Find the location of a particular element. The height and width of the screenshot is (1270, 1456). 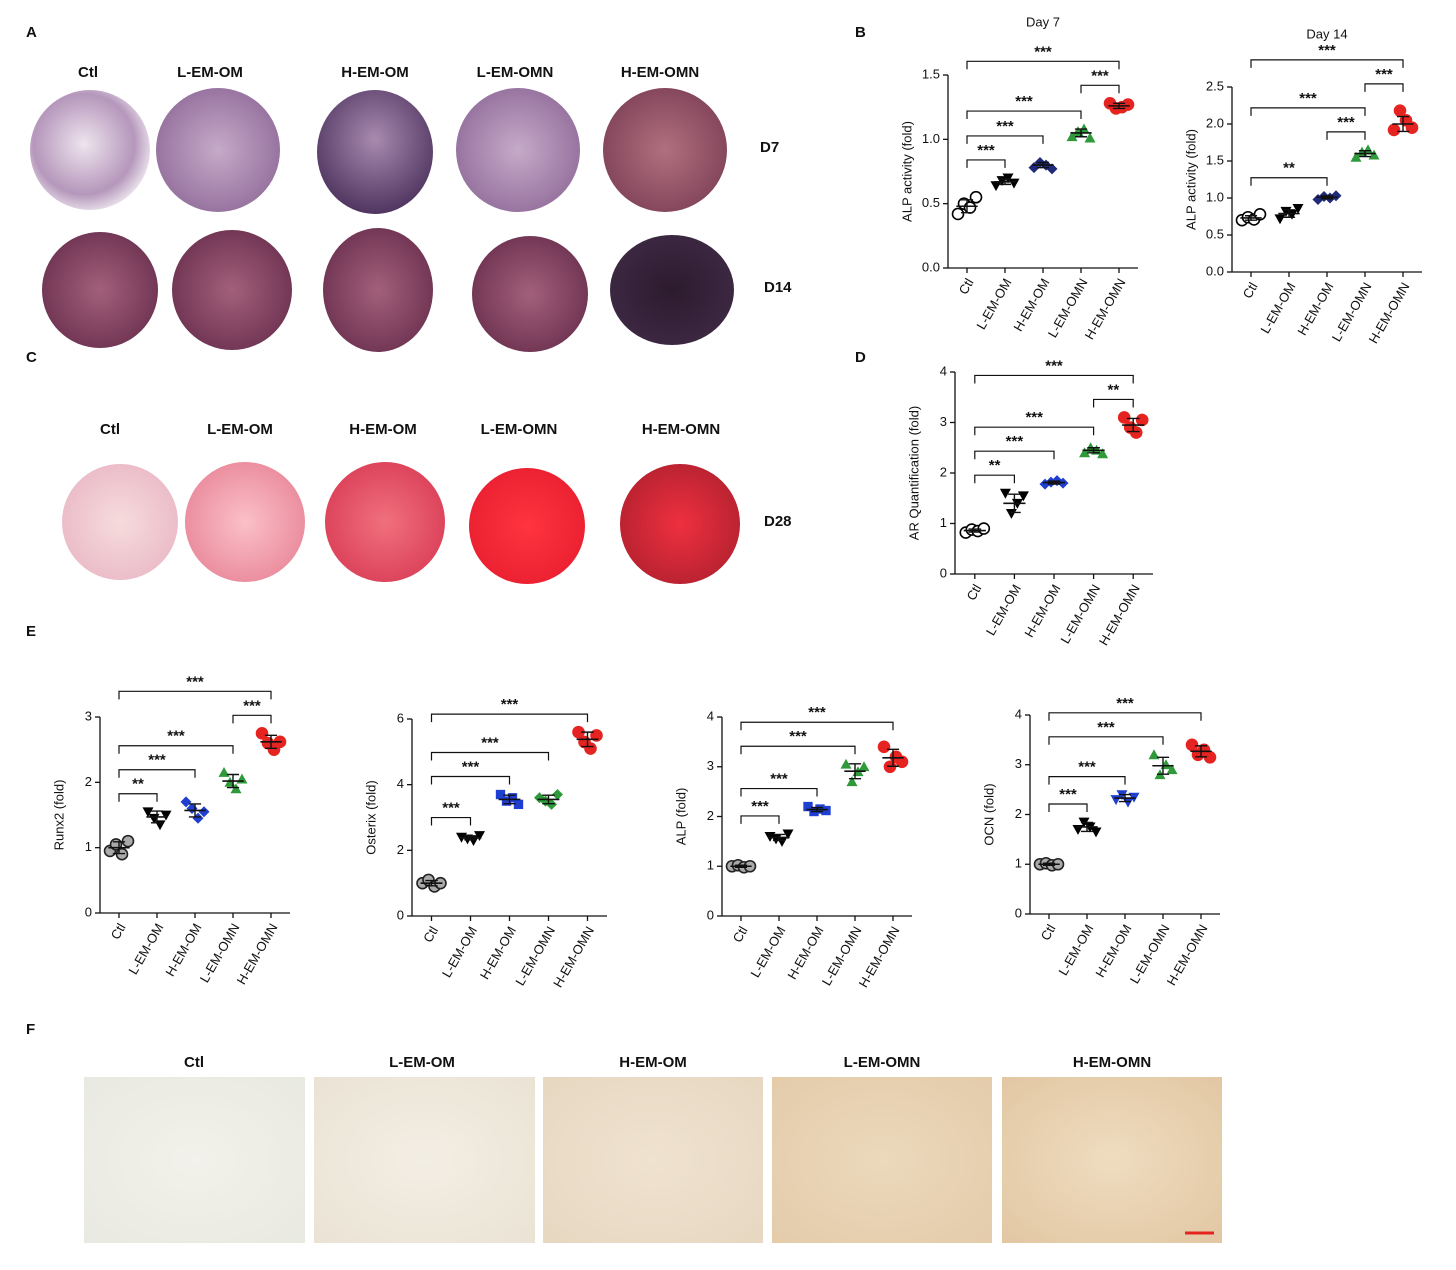

y-tick-label: 1.5 is located at coordinates (1215, 159).